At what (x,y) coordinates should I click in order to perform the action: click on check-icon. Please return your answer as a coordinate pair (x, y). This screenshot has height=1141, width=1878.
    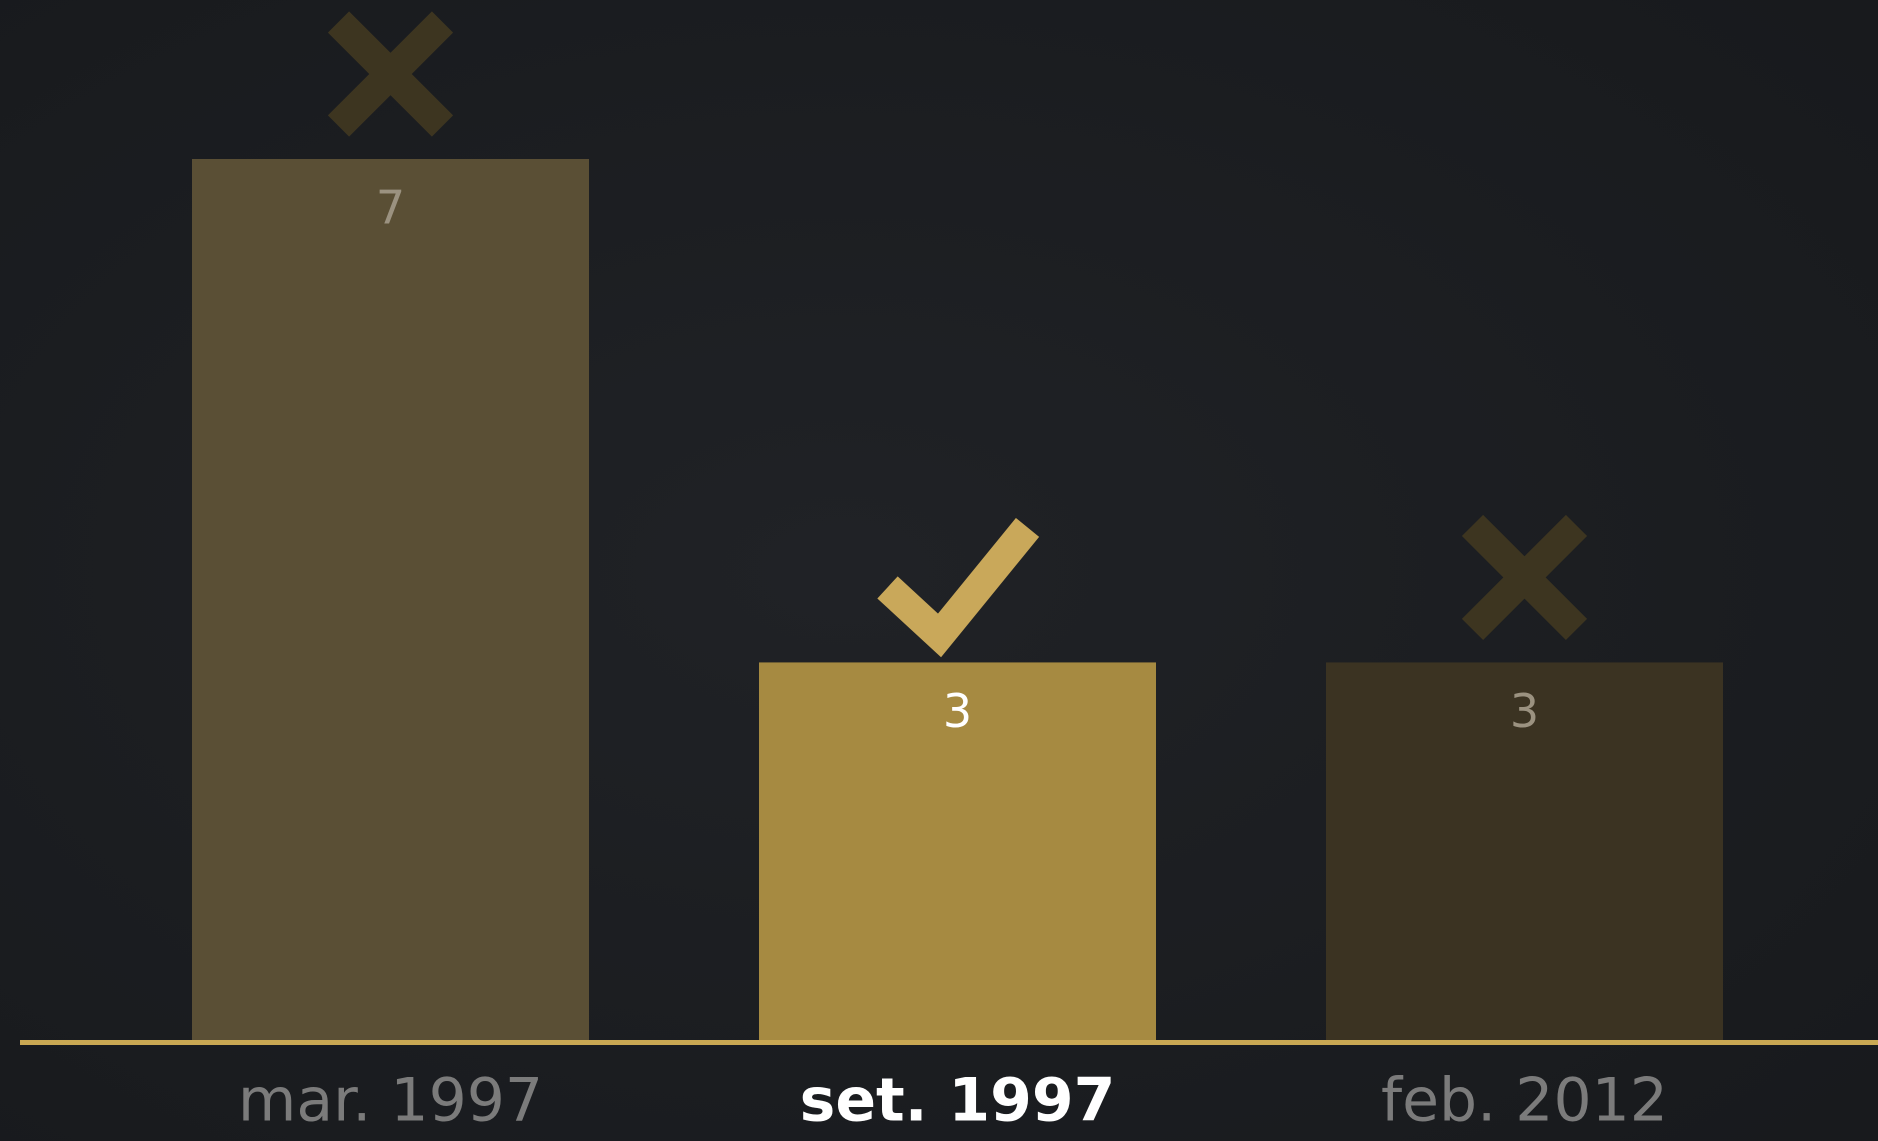
    Looking at the image, I should click on (958, 587).